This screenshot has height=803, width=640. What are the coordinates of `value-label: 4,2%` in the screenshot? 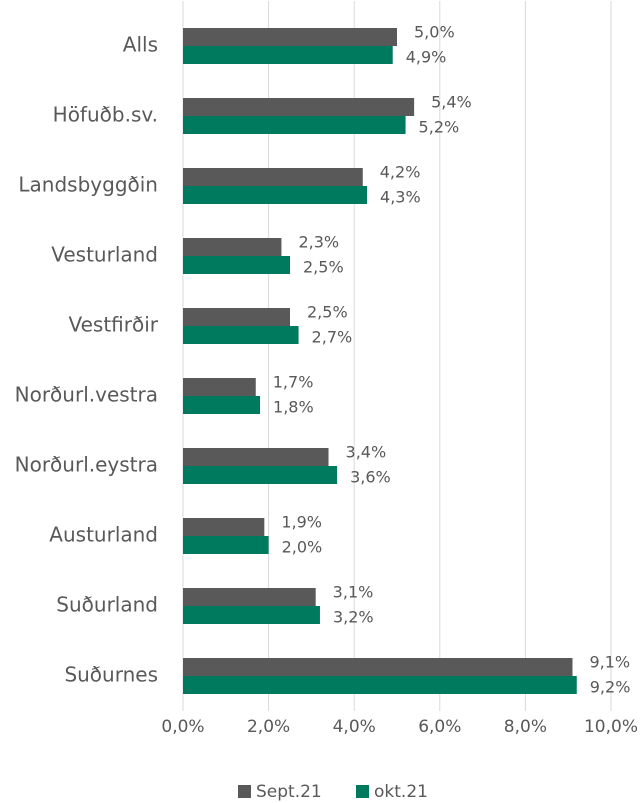 It's located at (400, 172).